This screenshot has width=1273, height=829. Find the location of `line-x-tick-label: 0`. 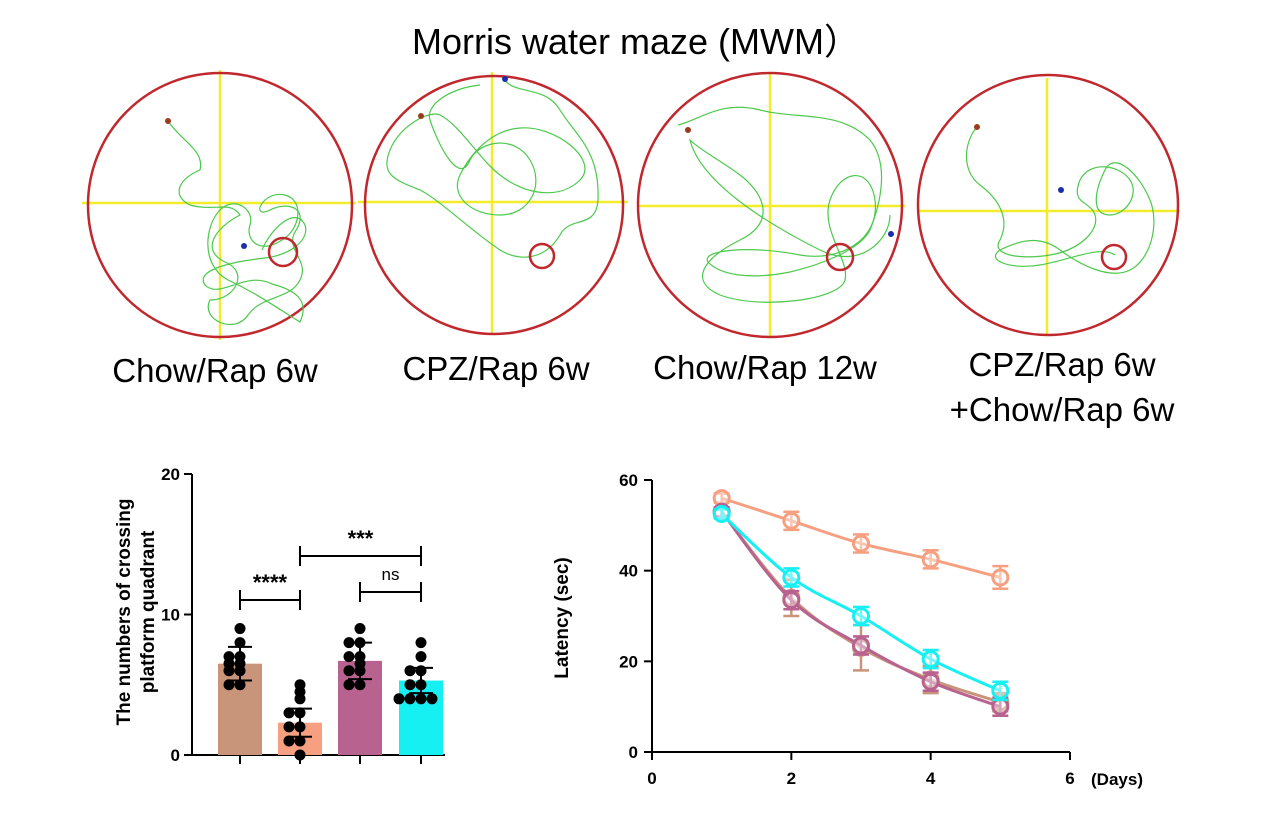

line-x-tick-label: 0 is located at coordinates (651, 778).